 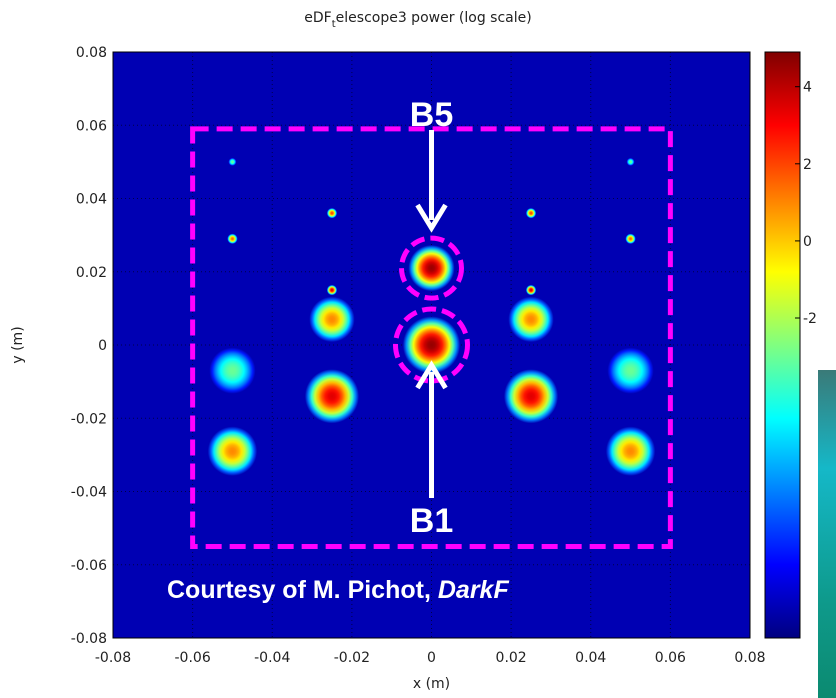 What do you see at coordinates (302, 590) in the screenshot?
I see `credit-text: Courtesy of M. Pichot,` at bounding box center [302, 590].